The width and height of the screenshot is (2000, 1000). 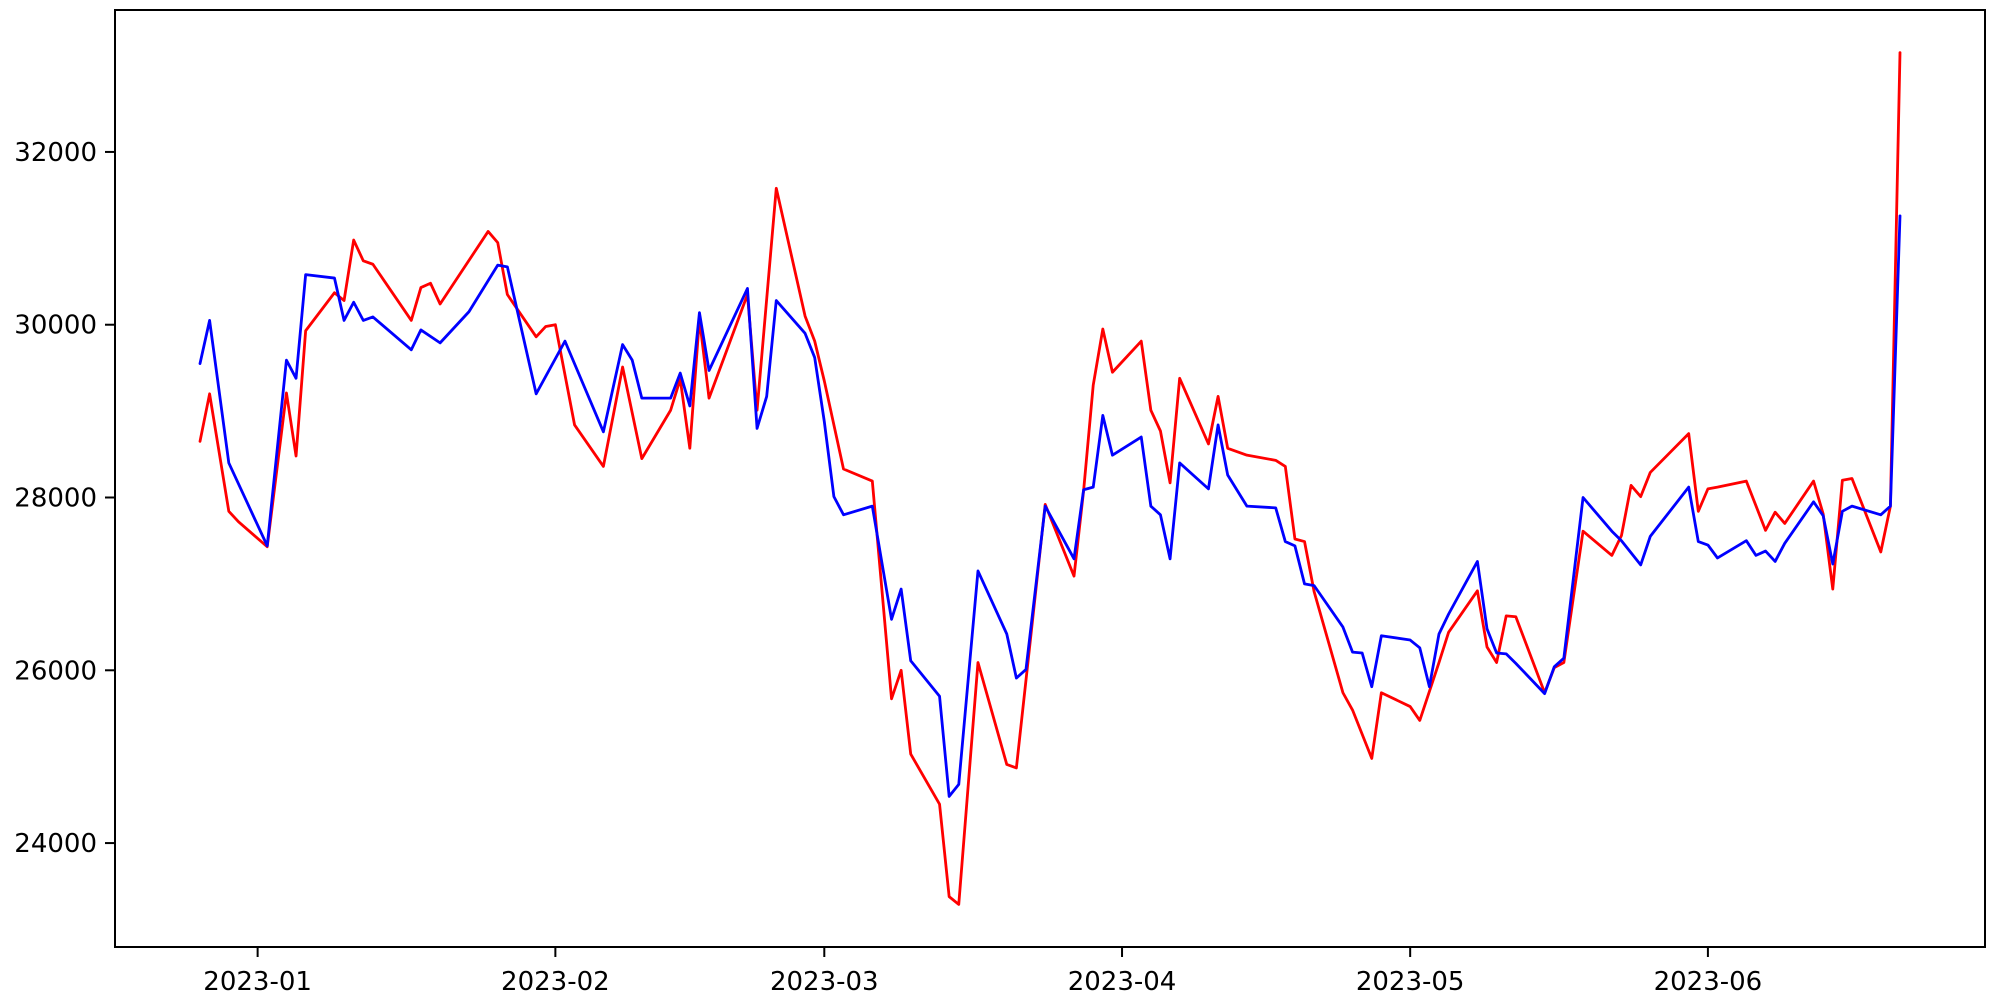 I want to click on x-tick-label: 2023-03, so click(x=824, y=982).